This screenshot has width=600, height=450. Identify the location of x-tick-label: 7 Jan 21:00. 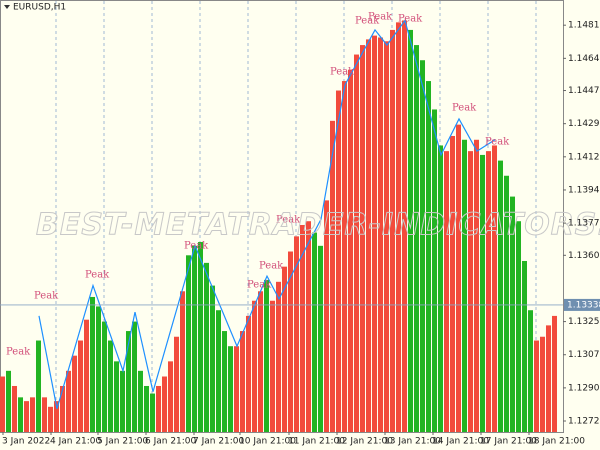
(219, 442).